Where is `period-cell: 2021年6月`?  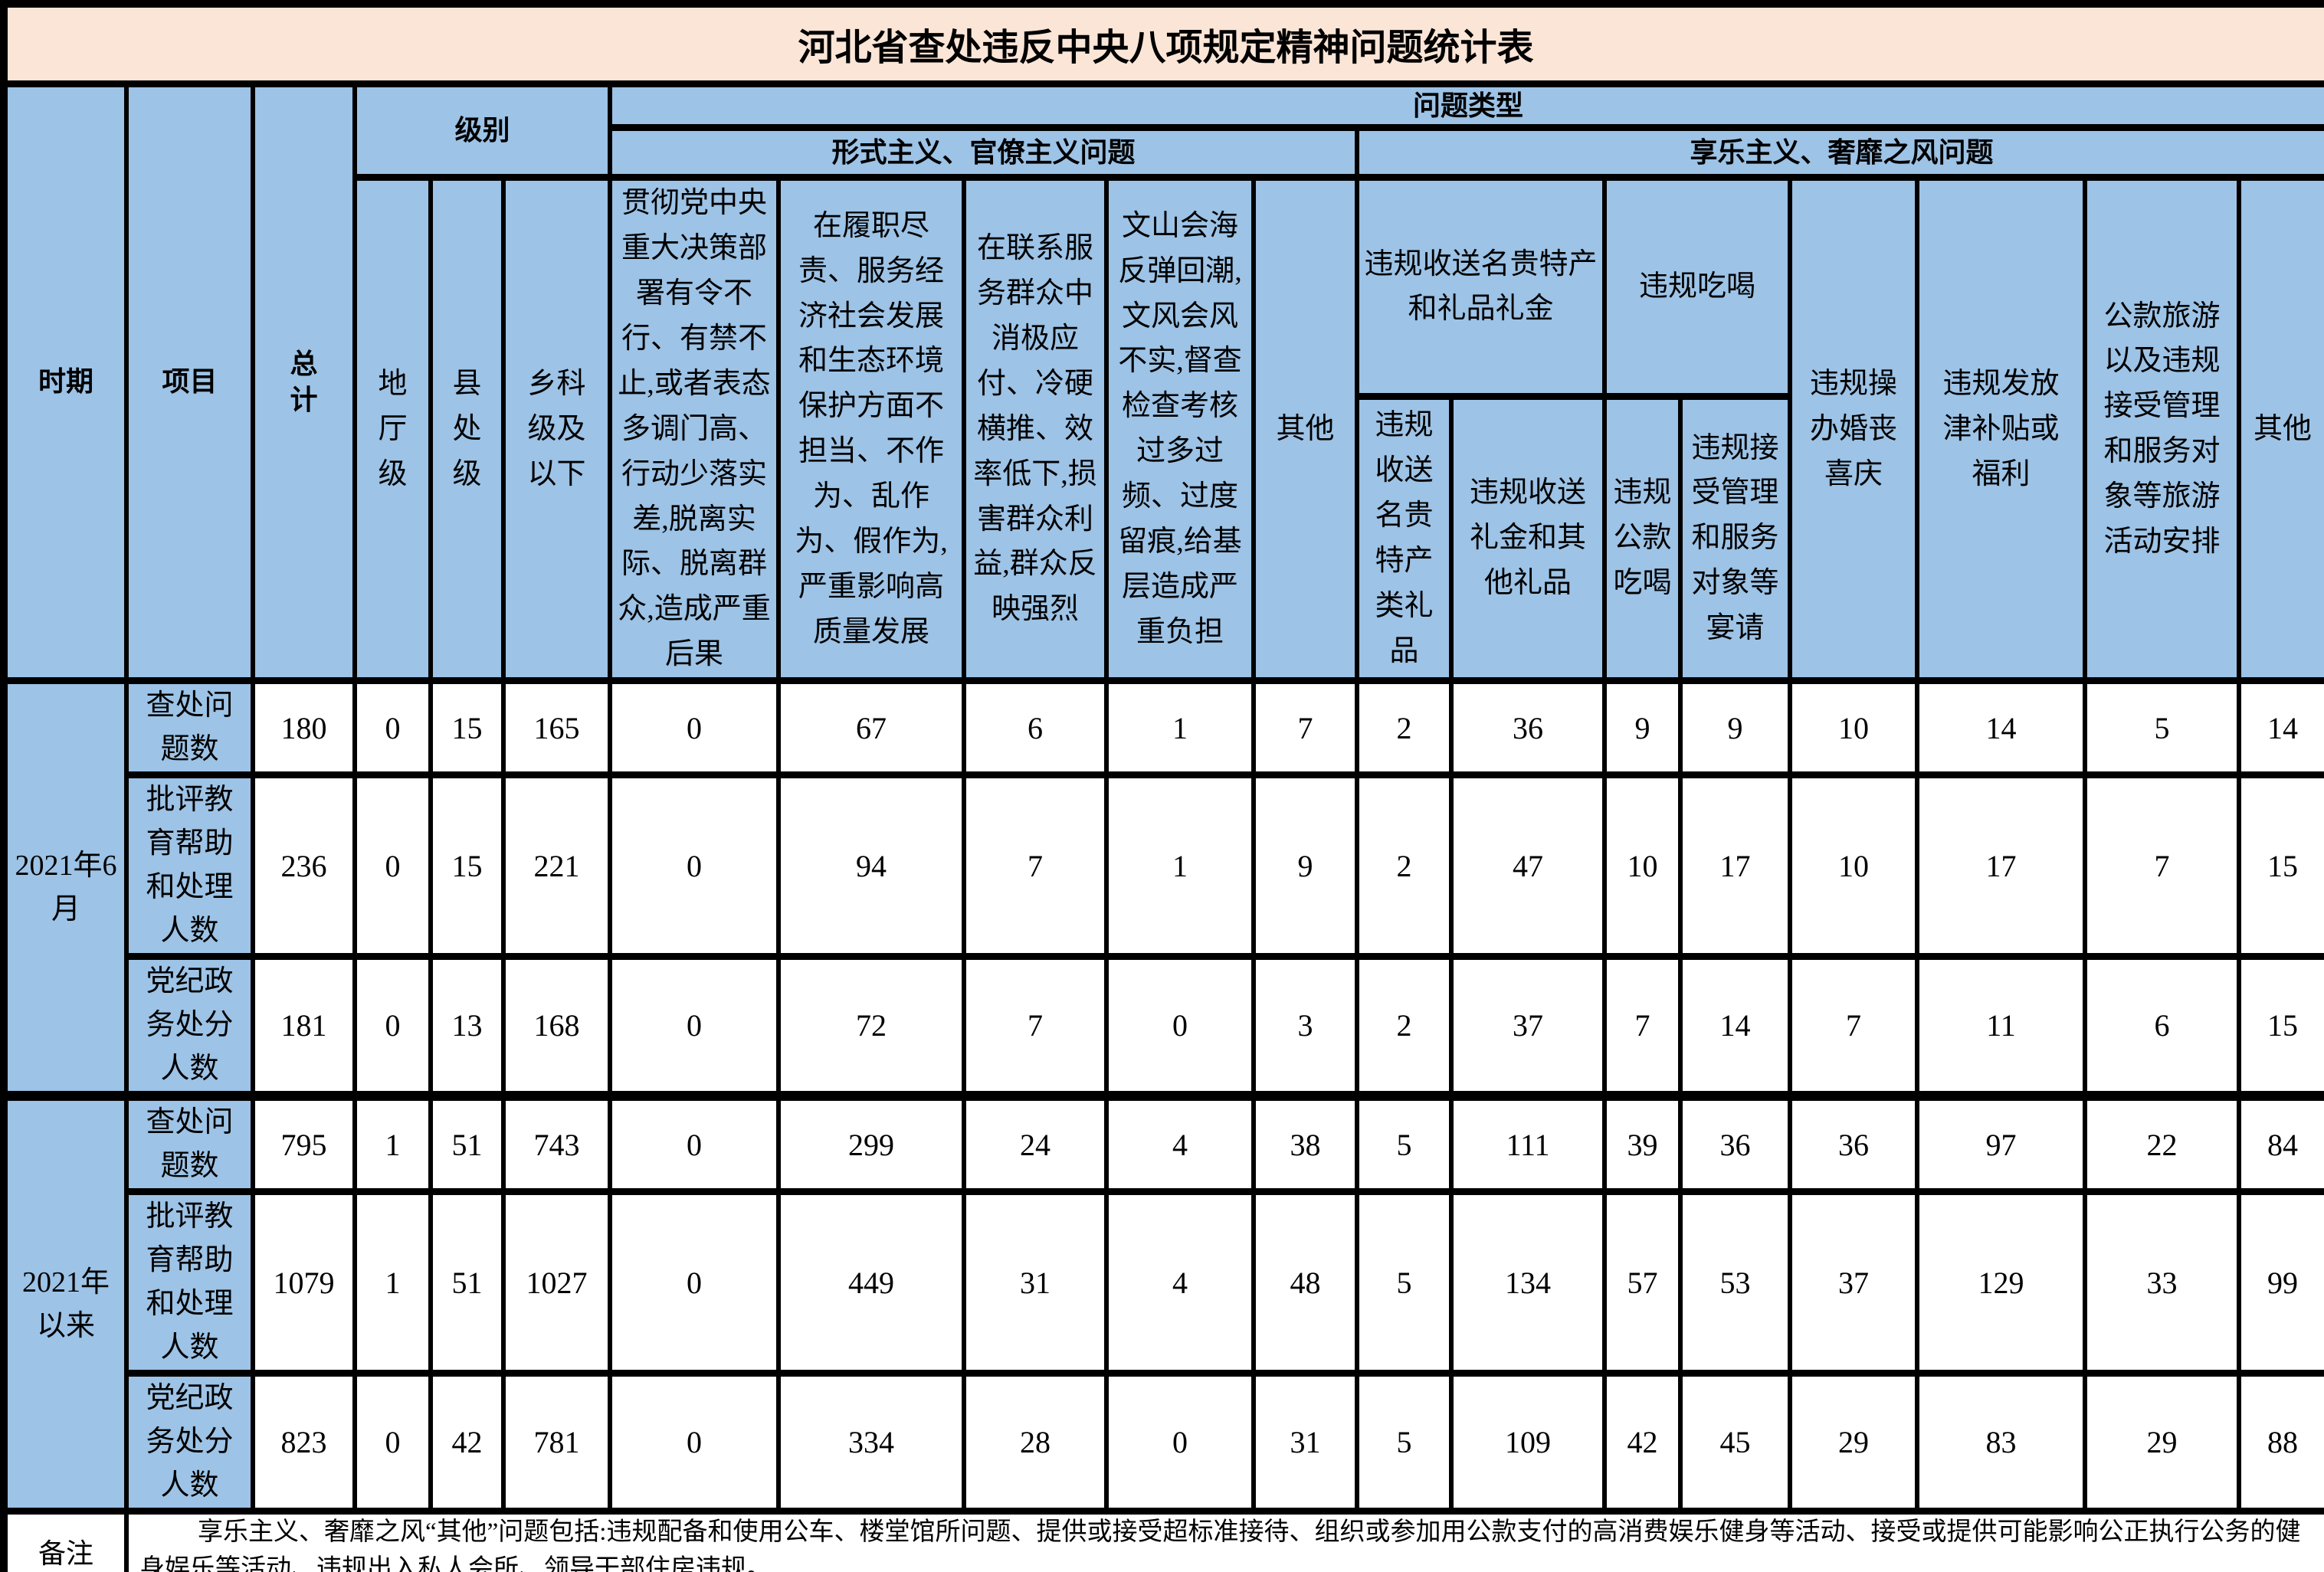 period-cell: 2021年6月 is located at coordinates (65, 888).